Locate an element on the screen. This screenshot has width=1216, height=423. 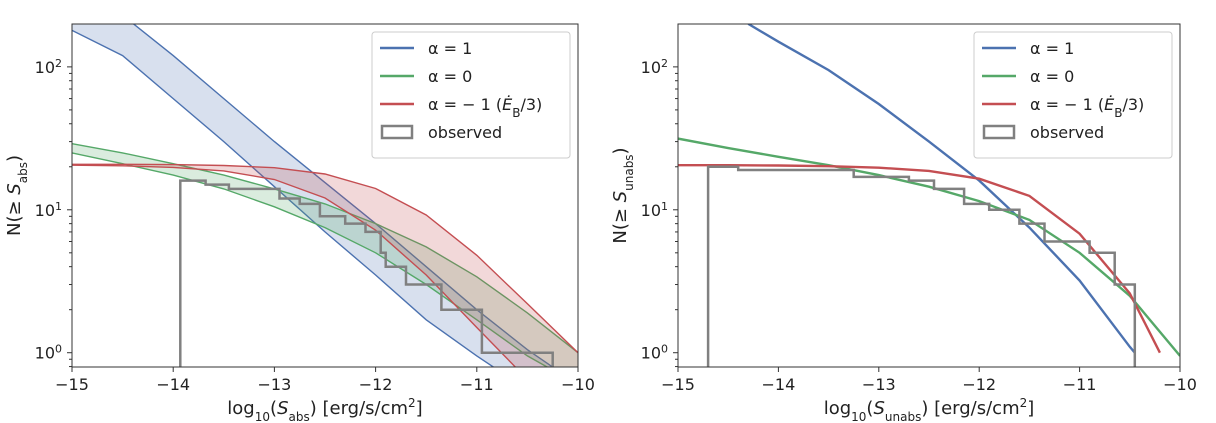
legend-entry-text: α = 0 is located at coordinates (1052, 76).